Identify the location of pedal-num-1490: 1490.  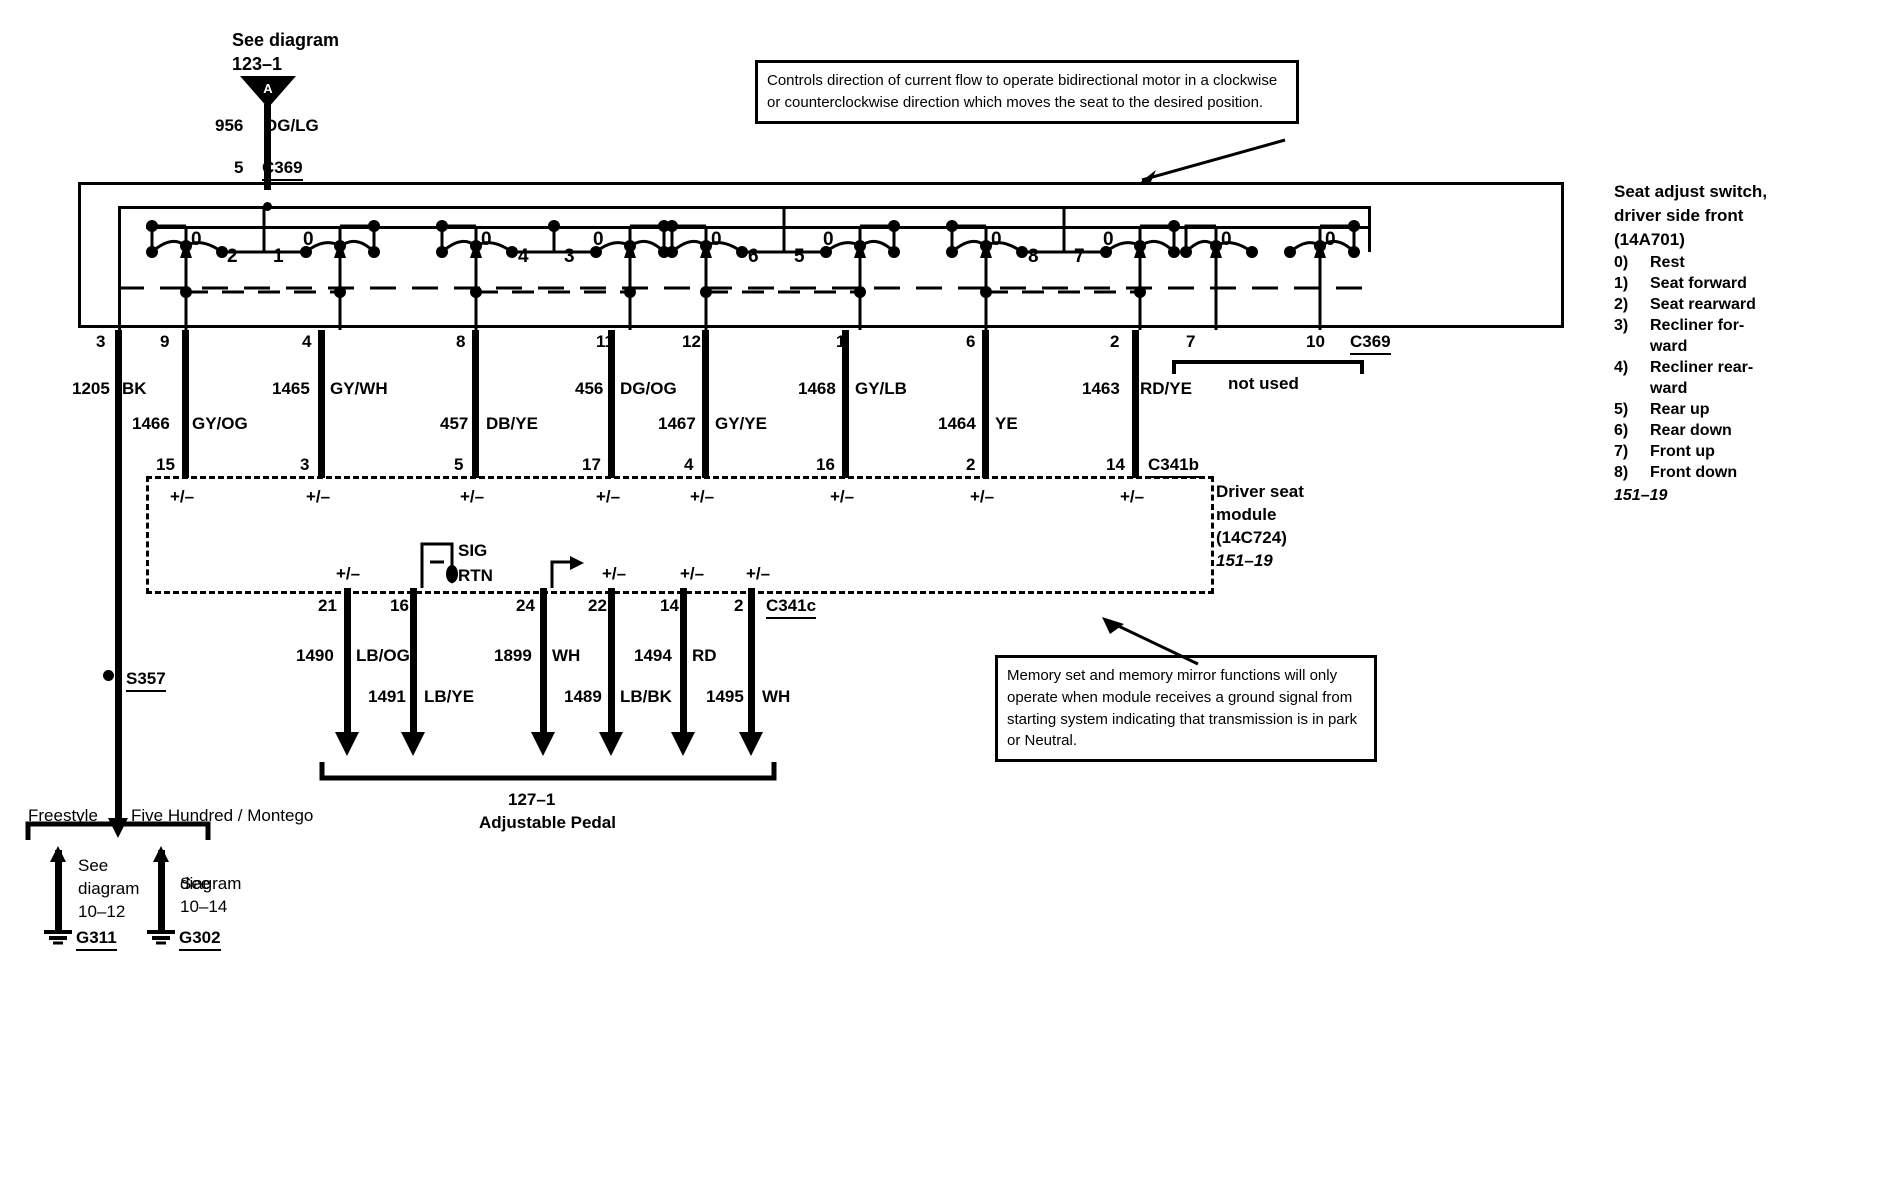
(315, 655).